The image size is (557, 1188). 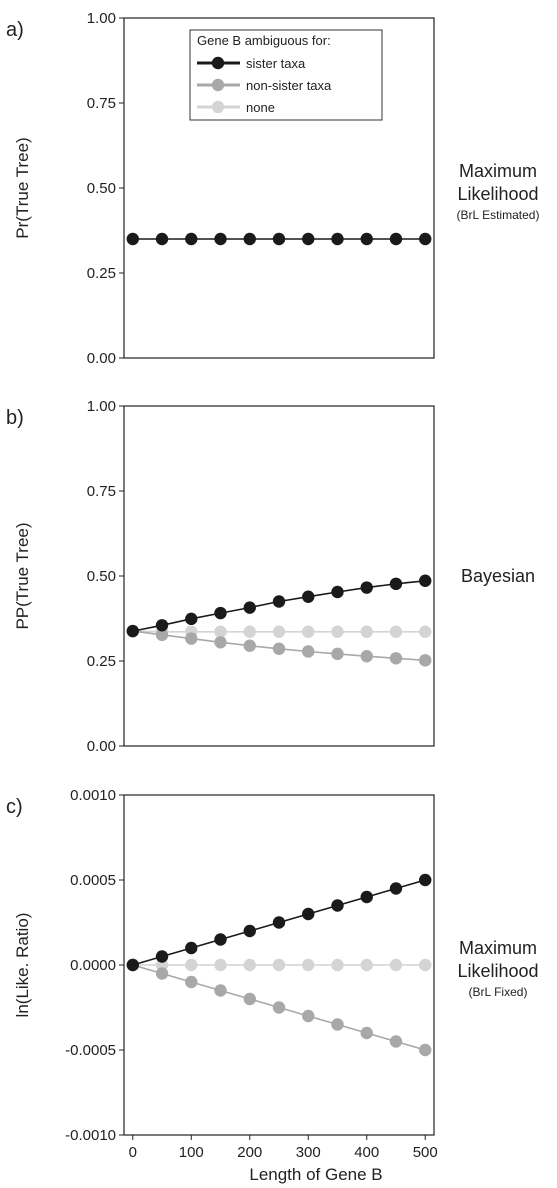 What do you see at coordinates (498, 948) in the screenshot?
I see `method-label: Maximum` at bounding box center [498, 948].